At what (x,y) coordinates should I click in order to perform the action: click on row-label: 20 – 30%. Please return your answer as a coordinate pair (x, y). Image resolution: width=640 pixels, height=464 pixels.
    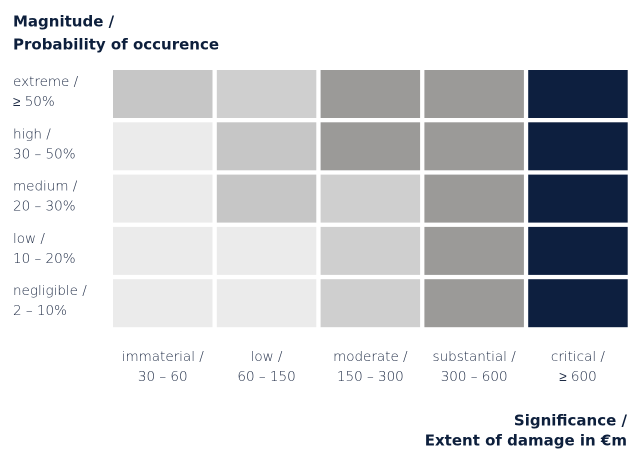
    Looking at the image, I should click on (44, 207).